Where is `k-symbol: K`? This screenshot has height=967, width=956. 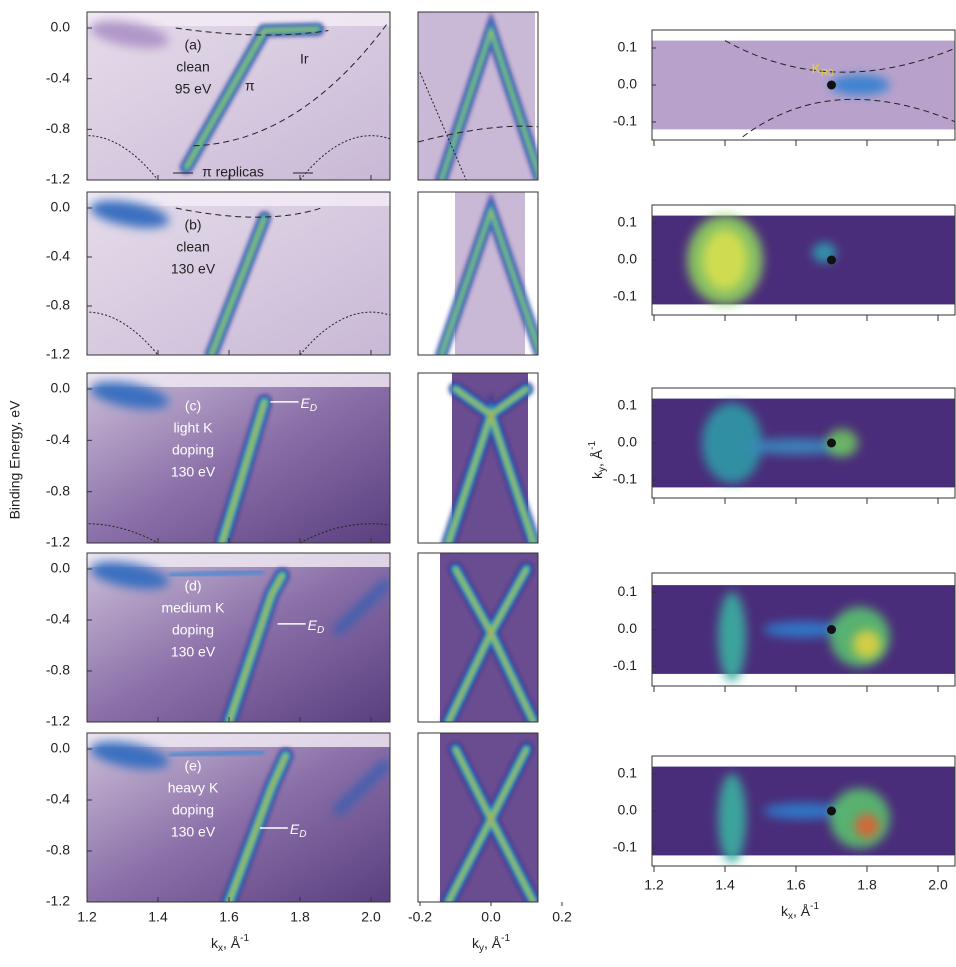
k-symbol: K is located at coordinates (817, 68).